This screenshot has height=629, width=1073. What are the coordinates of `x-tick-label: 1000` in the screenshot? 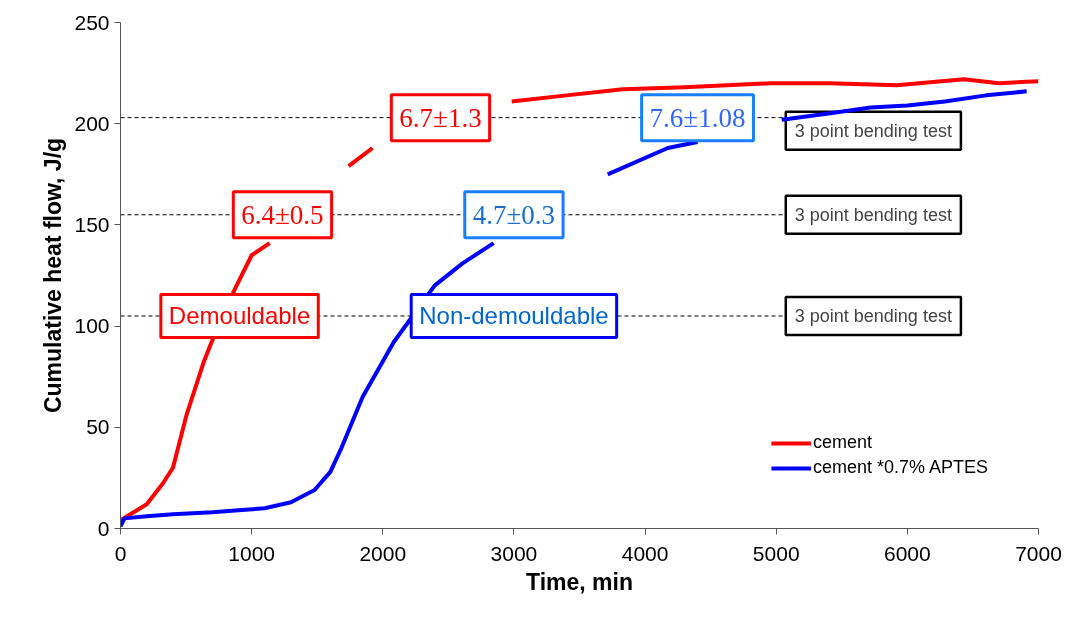 It's located at (251, 553).